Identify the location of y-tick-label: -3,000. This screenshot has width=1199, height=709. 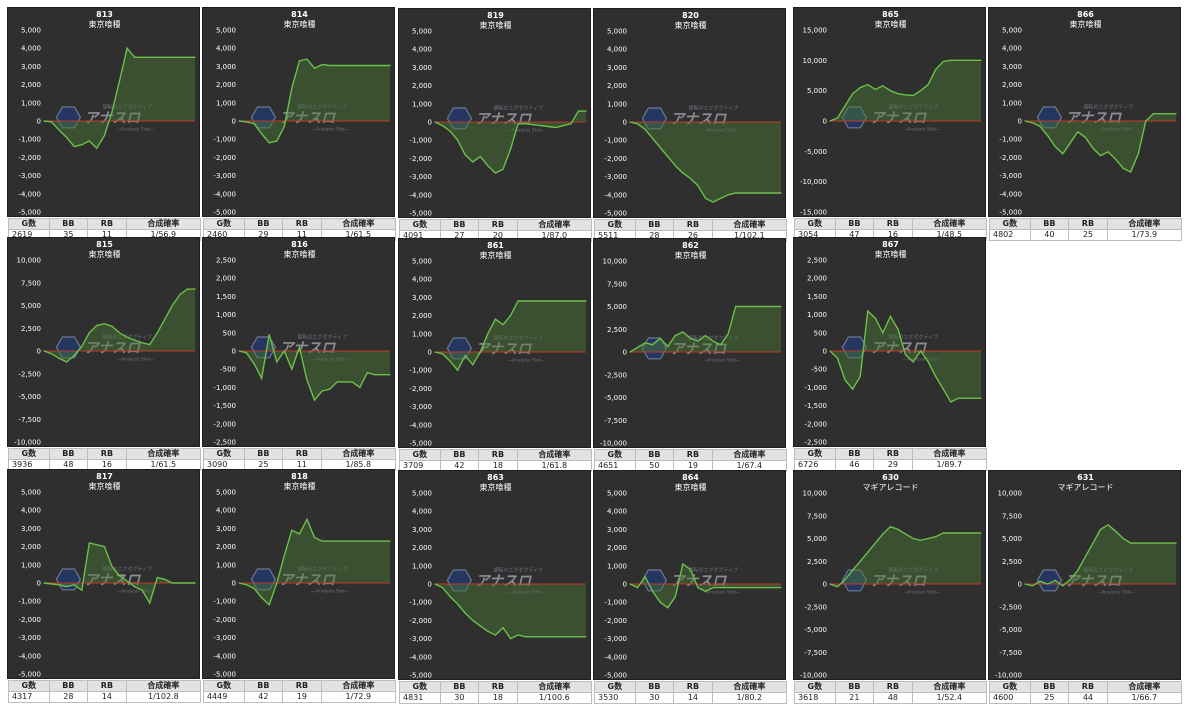
(224, 176).